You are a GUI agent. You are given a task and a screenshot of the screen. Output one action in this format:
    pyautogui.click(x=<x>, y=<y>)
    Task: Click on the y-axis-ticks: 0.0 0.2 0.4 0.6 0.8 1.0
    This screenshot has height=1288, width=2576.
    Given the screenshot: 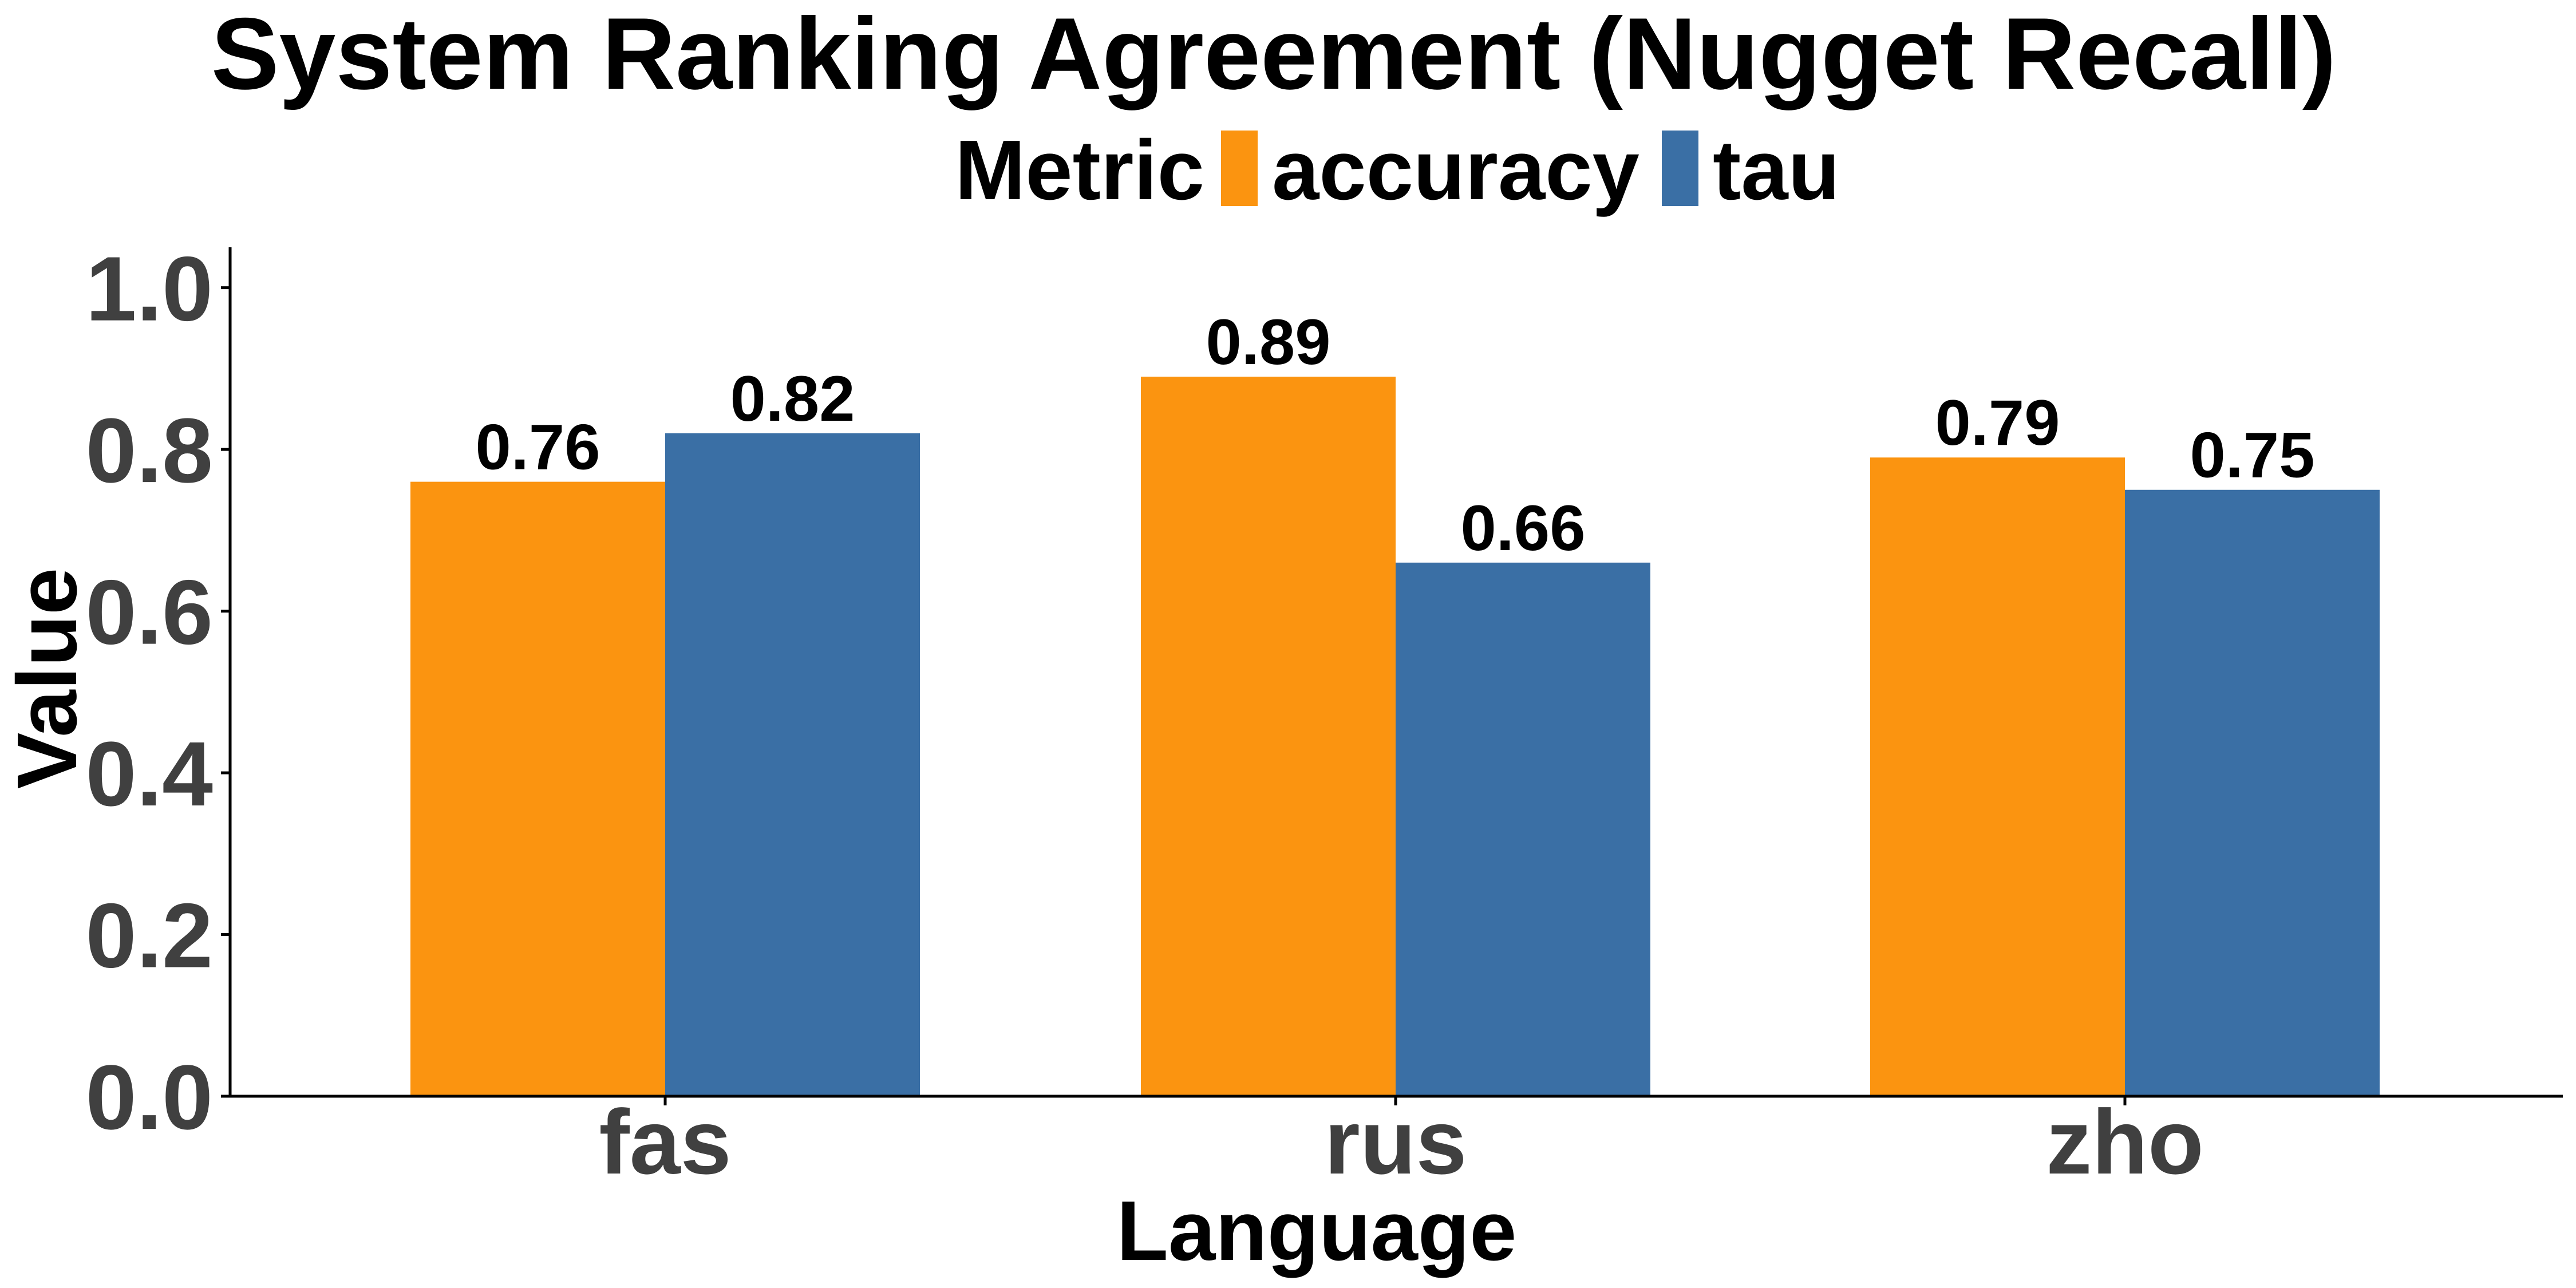 What is the action you would take?
    pyautogui.click(x=158, y=693)
    